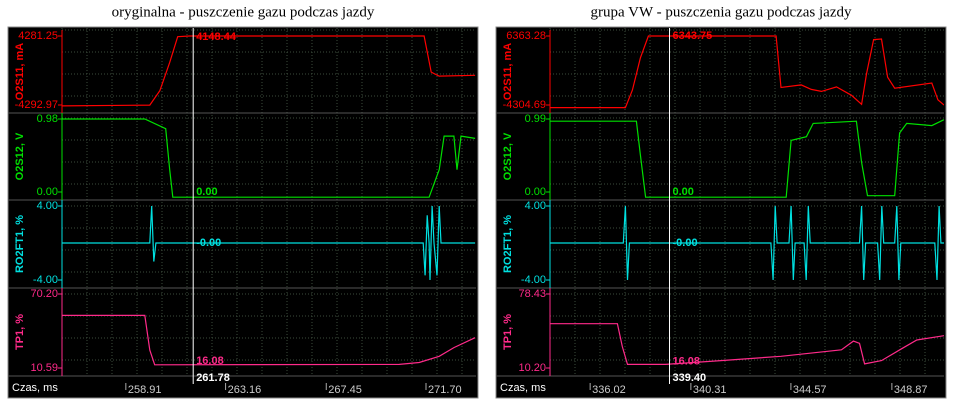  Describe the element at coordinates (911, 390) in the screenshot. I see `x-tick-label: 348.87` at that location.